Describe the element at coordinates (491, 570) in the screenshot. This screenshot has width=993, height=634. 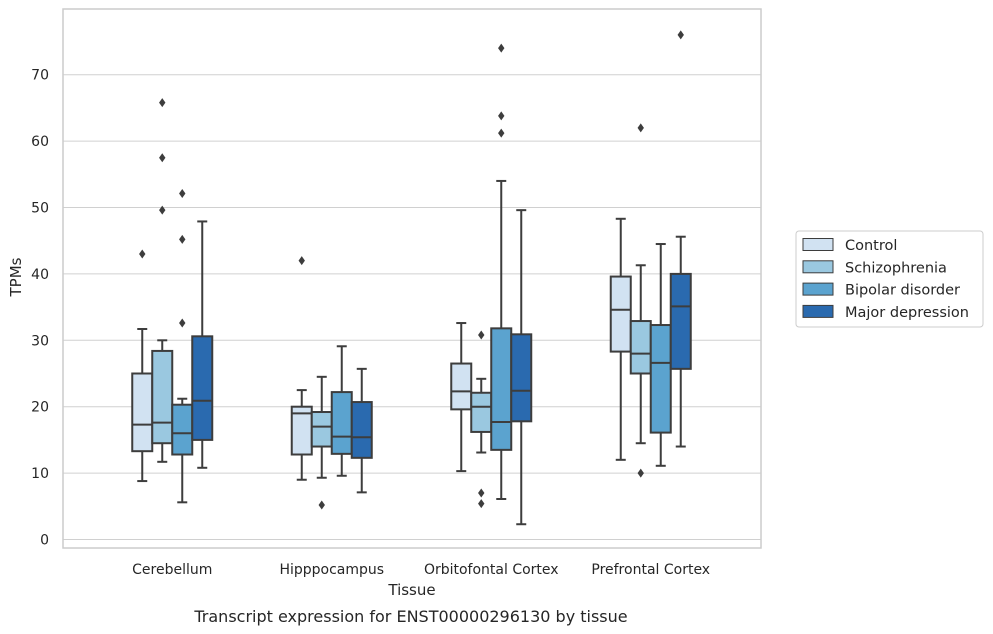
I see `x-tick-label: Orbitofontal Cortex` at that location.